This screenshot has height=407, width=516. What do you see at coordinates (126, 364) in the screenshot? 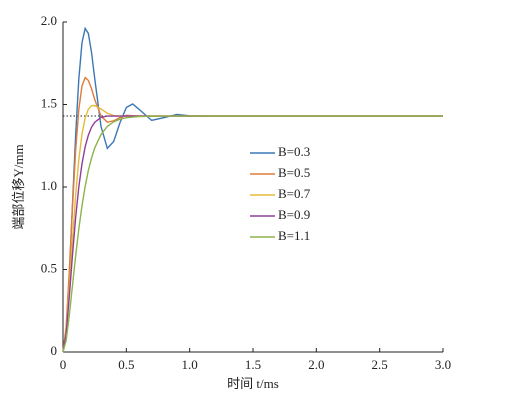
I see `x-tick-label: 0.5` at bounding box center [126, 364].